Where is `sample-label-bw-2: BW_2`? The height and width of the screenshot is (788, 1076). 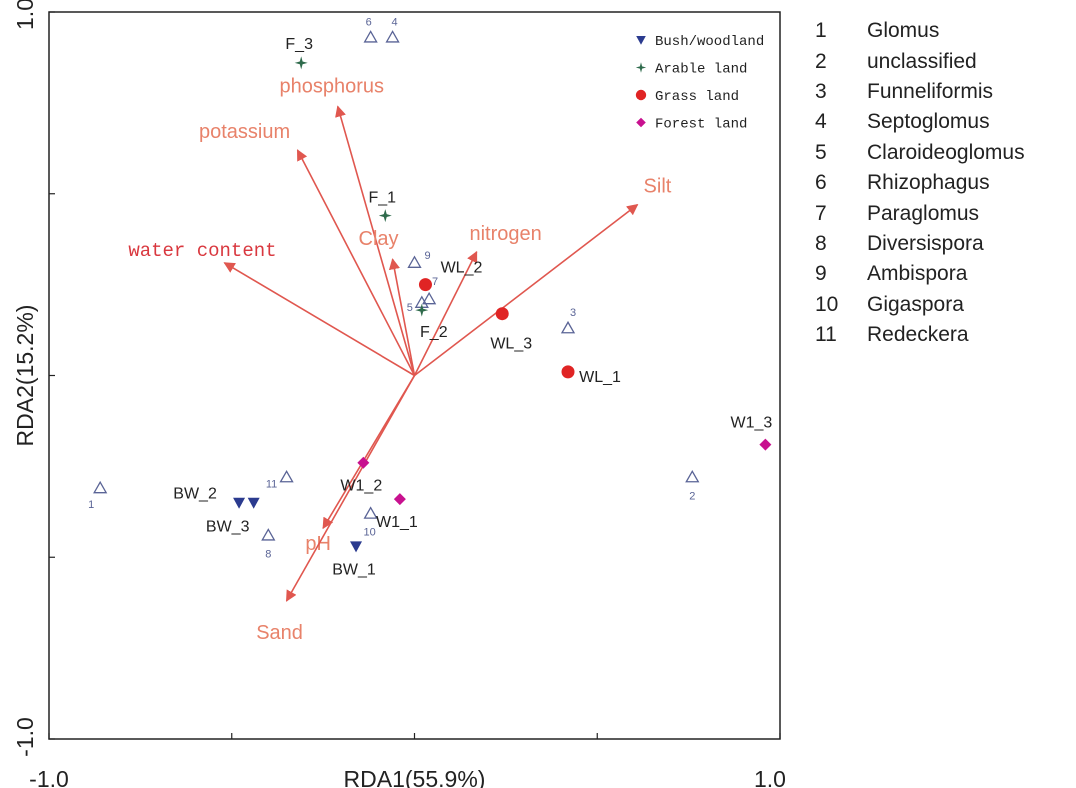 sample-label-bw-2: BW_2 is located at coordinates (195, 494).